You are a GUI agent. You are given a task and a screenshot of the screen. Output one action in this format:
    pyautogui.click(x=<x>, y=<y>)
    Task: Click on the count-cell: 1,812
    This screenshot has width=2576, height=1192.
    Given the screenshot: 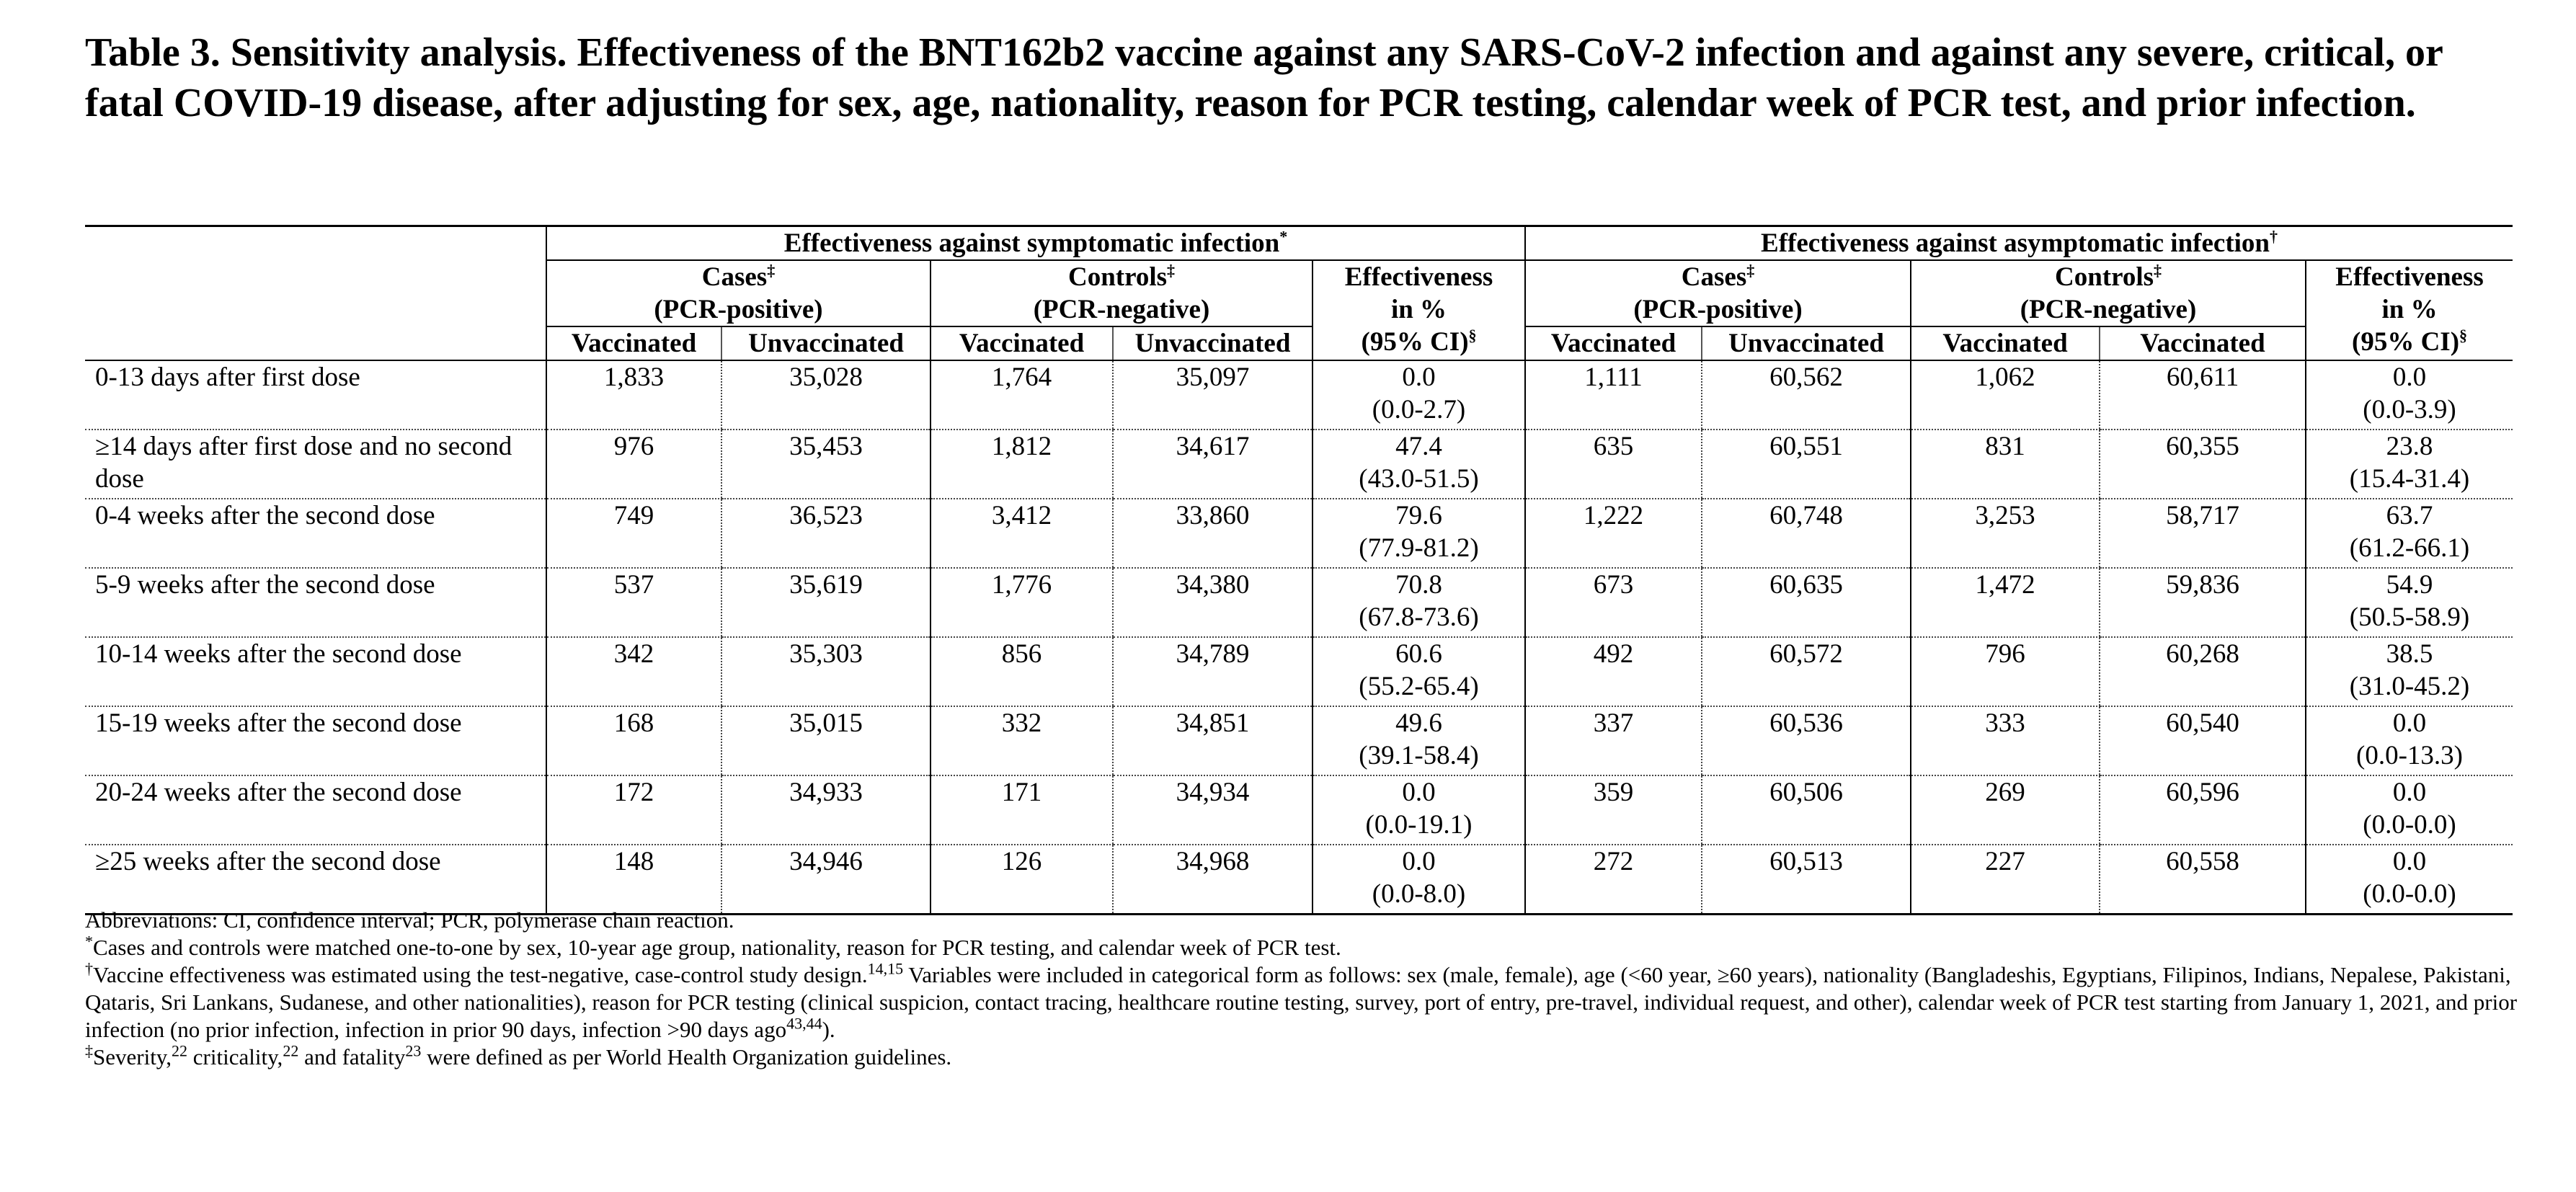 What is the action you would take?
    pyautogui.click(x=1021, y=464)
    